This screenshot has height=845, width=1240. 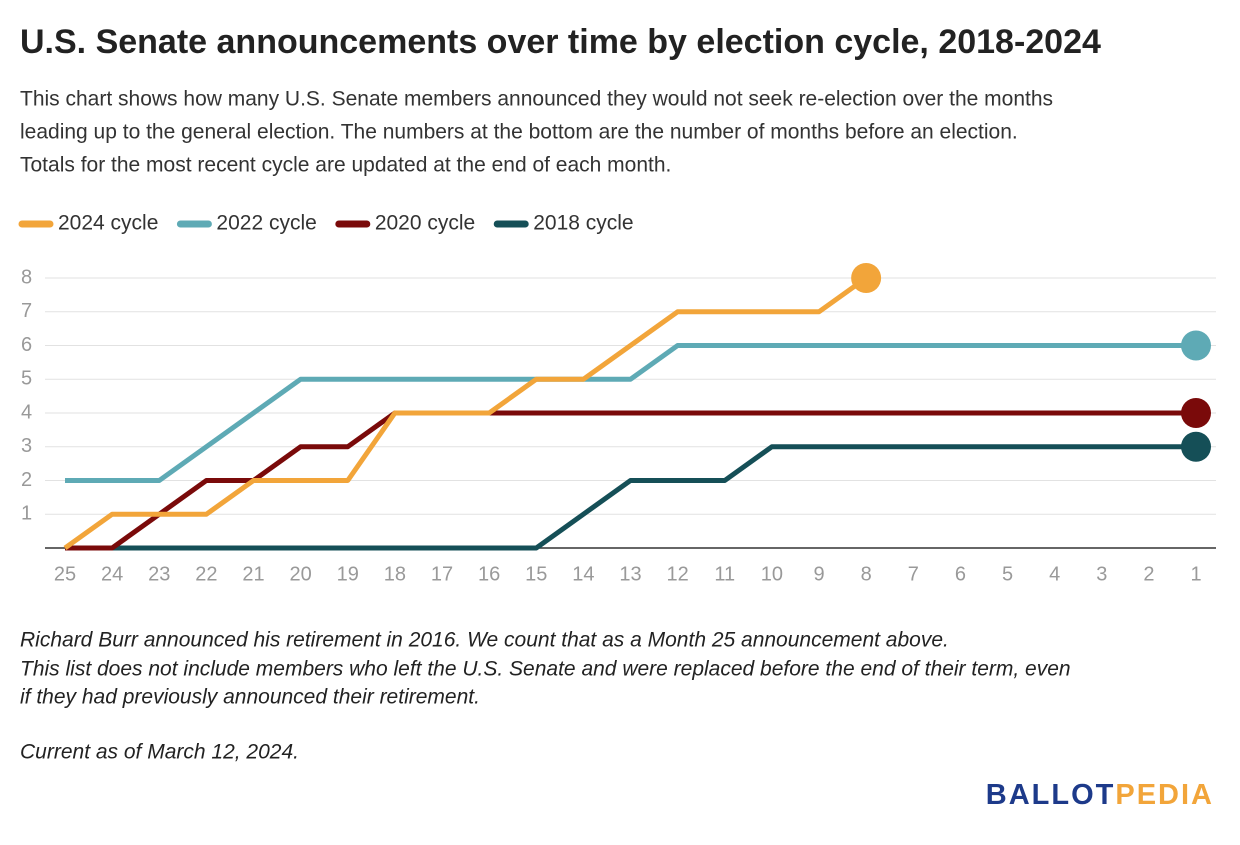 What do you see at coordinates (112, 574) in the screenshot?
I see `x-tick-label: 24` at bounding box center [112, 574].